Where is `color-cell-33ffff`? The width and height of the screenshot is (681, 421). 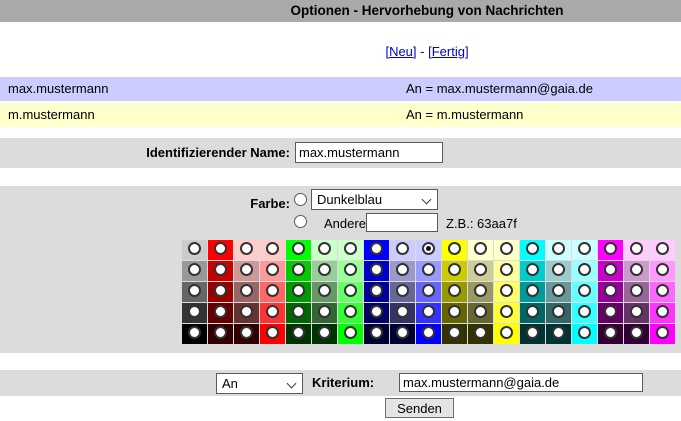 color-cell-33ffff is located at coordinates (584, 313).